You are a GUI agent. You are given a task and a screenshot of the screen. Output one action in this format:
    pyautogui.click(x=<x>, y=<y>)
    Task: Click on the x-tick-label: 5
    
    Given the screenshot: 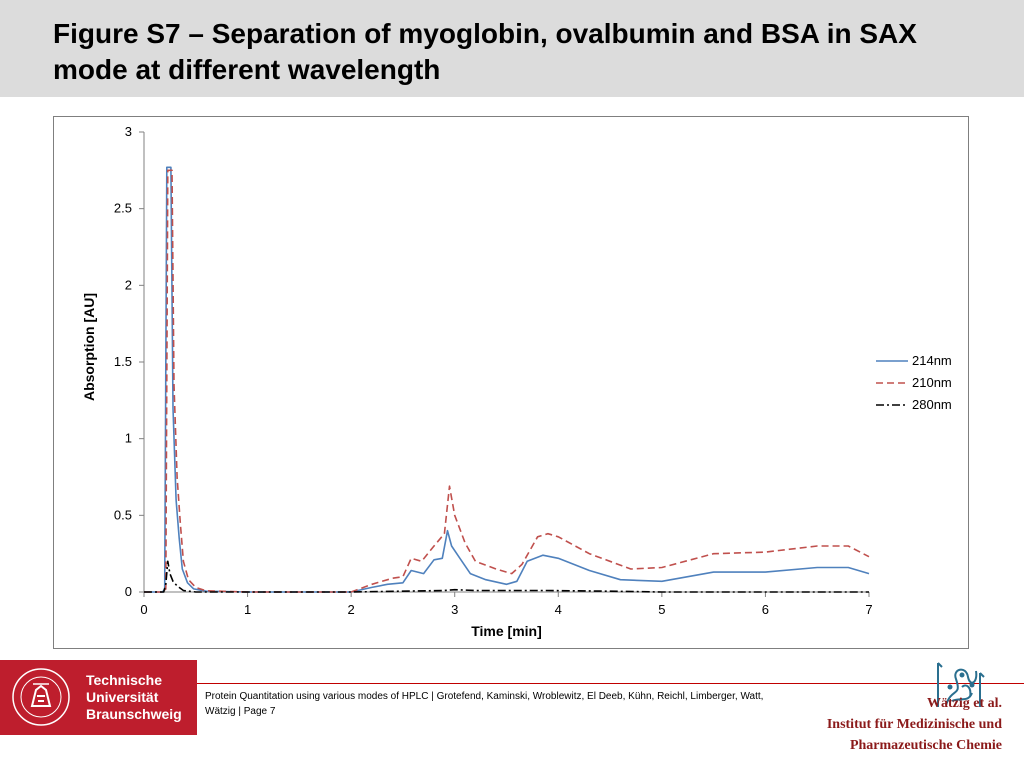 What is the action you would take?
    pyautogui.click(x=661, y=609)
    